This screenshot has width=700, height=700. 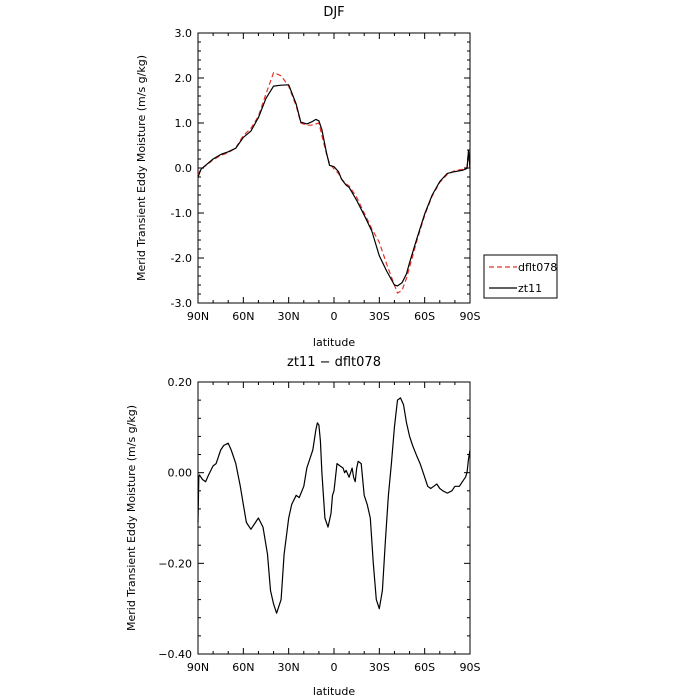 I want to click on top-series-lines, so click(x=334, y=183).